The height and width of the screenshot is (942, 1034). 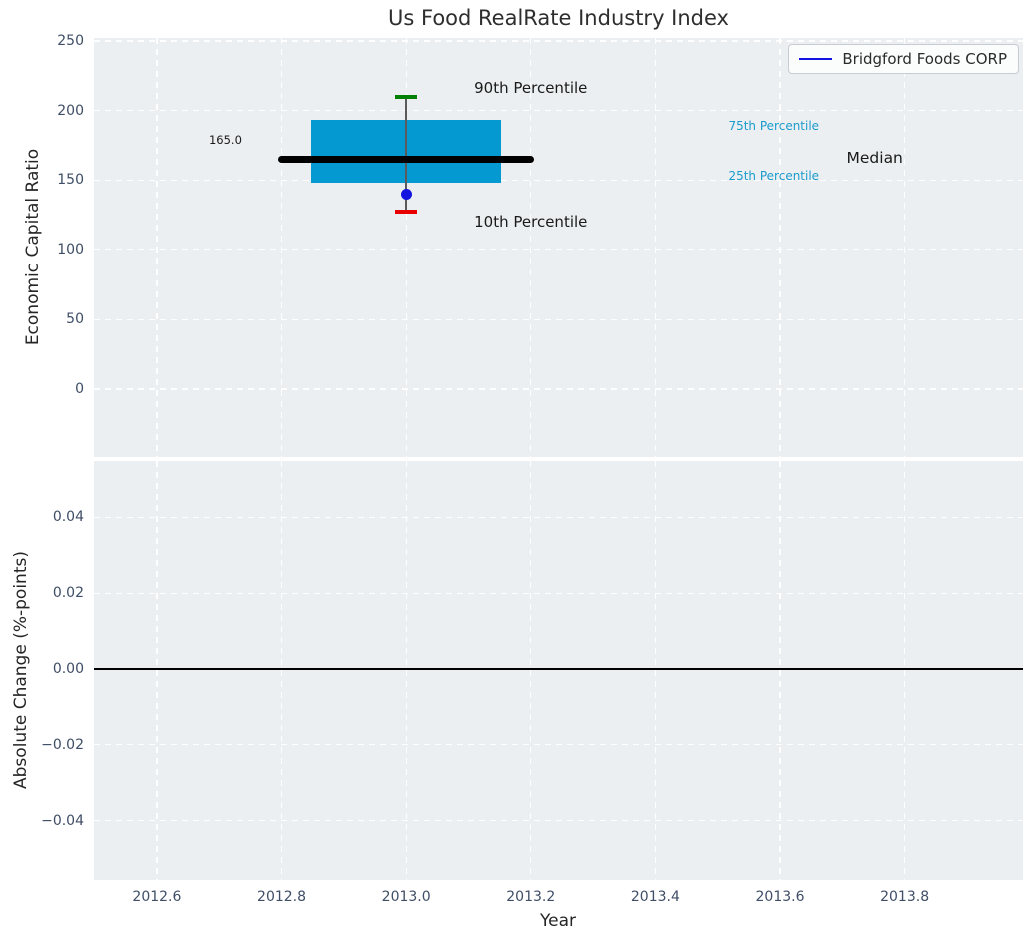 I want to click on x-axis-label: Year, so click(x=558, y=921).